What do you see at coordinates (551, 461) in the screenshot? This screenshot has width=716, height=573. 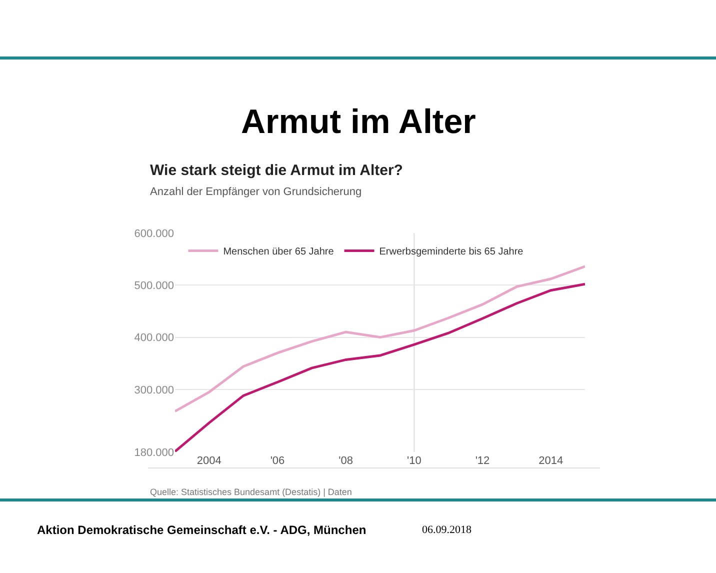 I see `x-tick-label: 2014` at bounding box center [551, 461].